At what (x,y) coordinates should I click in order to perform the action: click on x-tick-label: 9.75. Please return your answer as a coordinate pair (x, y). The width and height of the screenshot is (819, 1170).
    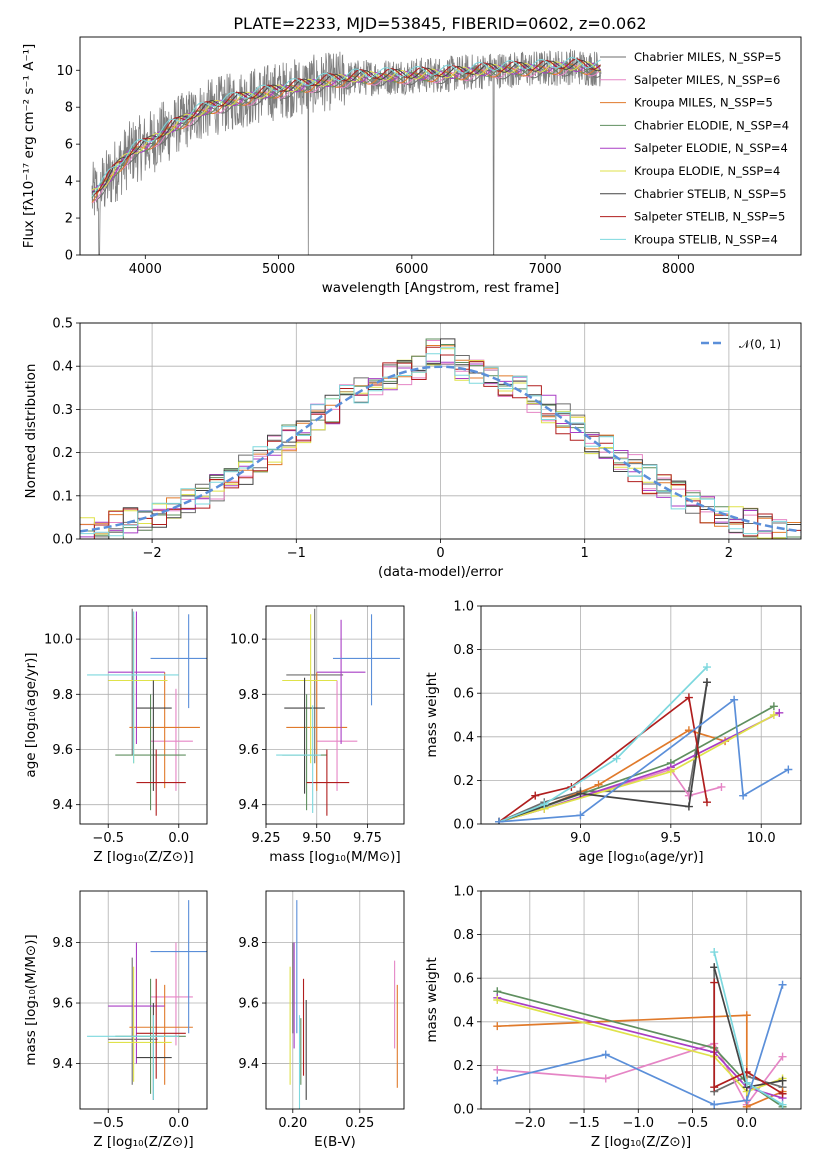
    Looking at the image, I should click on (367, 838).